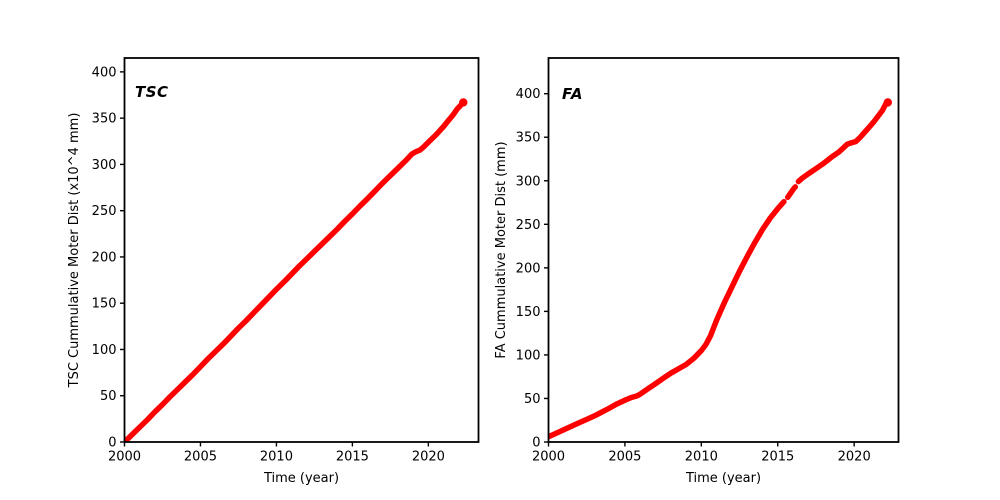 The image size is (1000, 500). Describe the element at coordinates (152, 92) in the screenshot. I see `tsc-plot-title: TSC` at that location.